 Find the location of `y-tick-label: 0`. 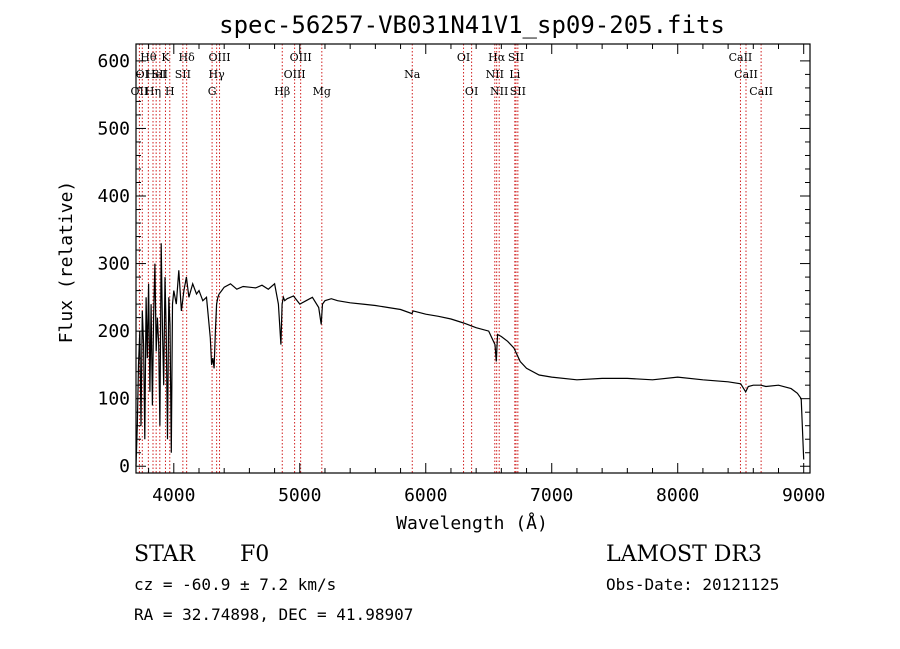

y-tick-label: 0 is located at coordinates (124, 466).